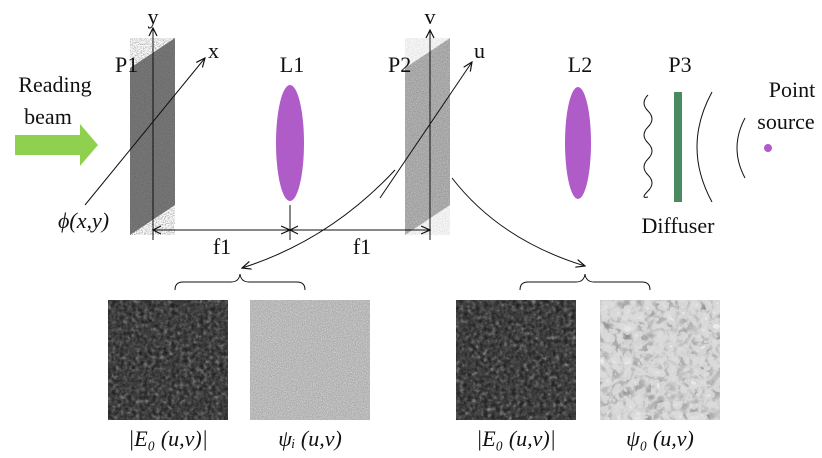  What do you see at coordinates (580, 64) in the screenshot?
I see `label: L2` at bounding box center [580, 64].